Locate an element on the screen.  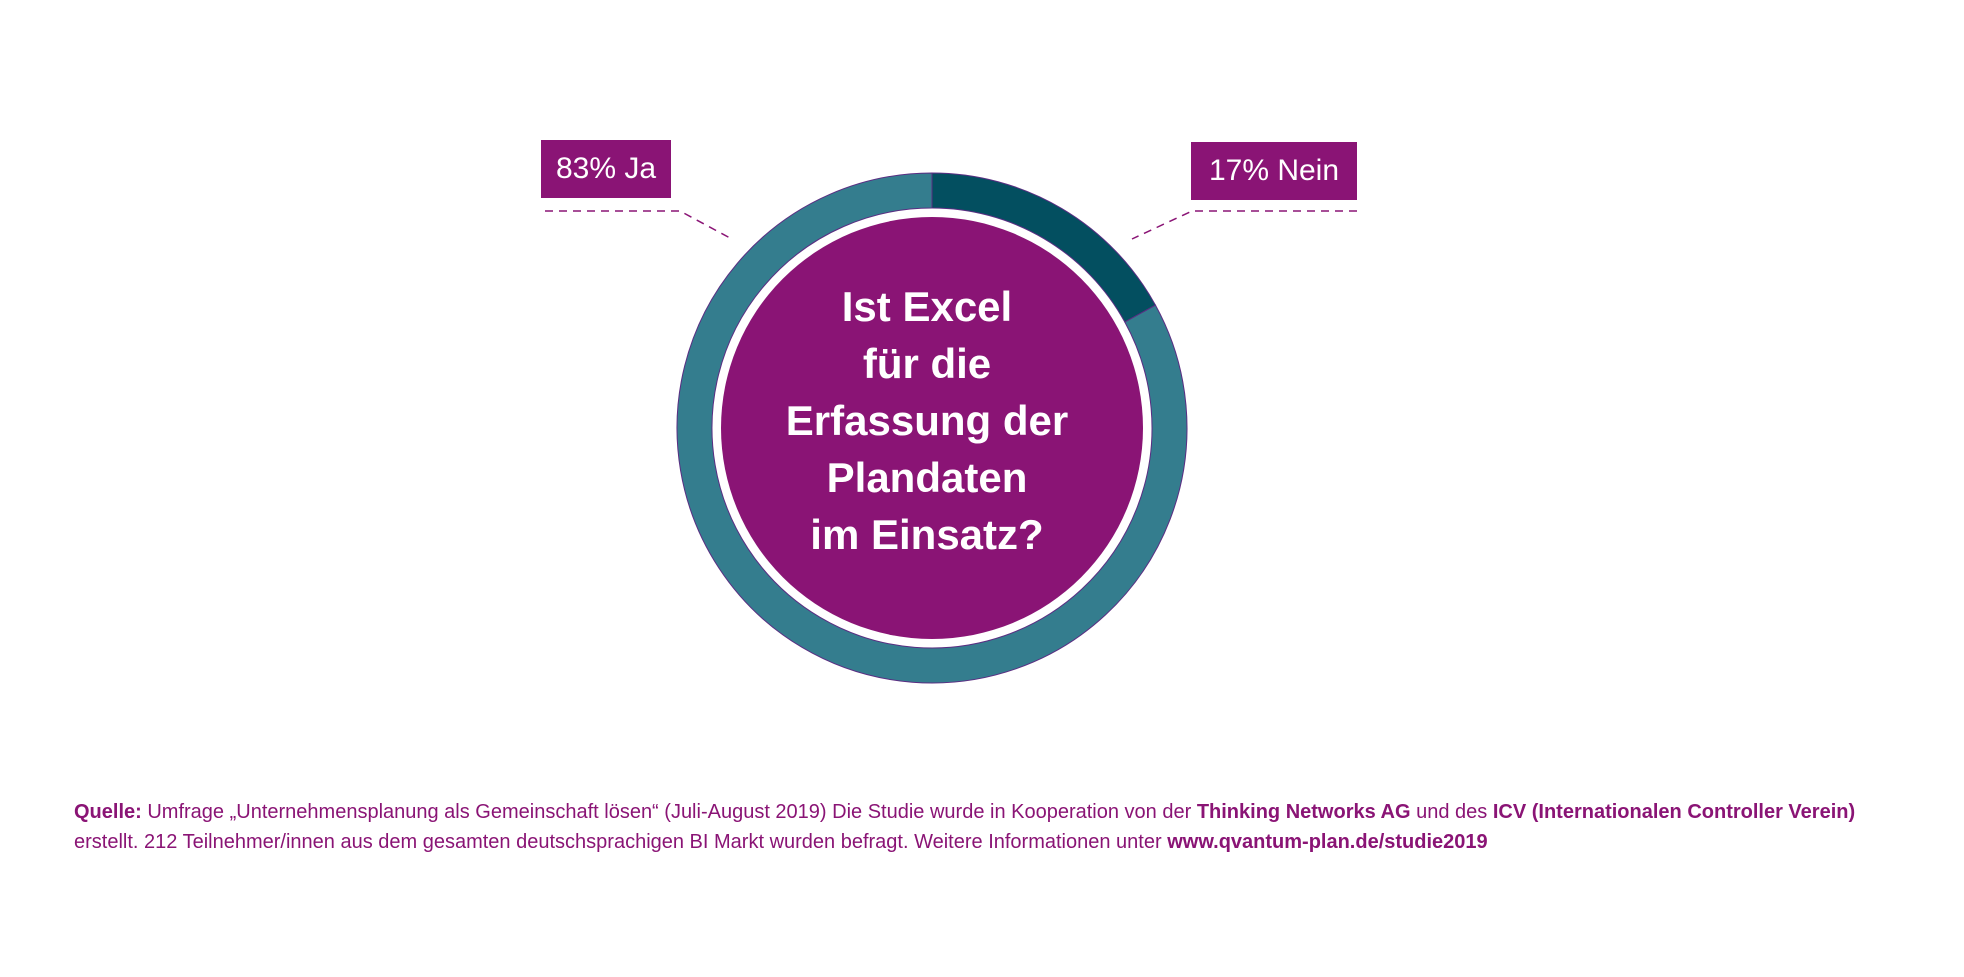
leader-line-nein is located at coordinates (1244, 225).